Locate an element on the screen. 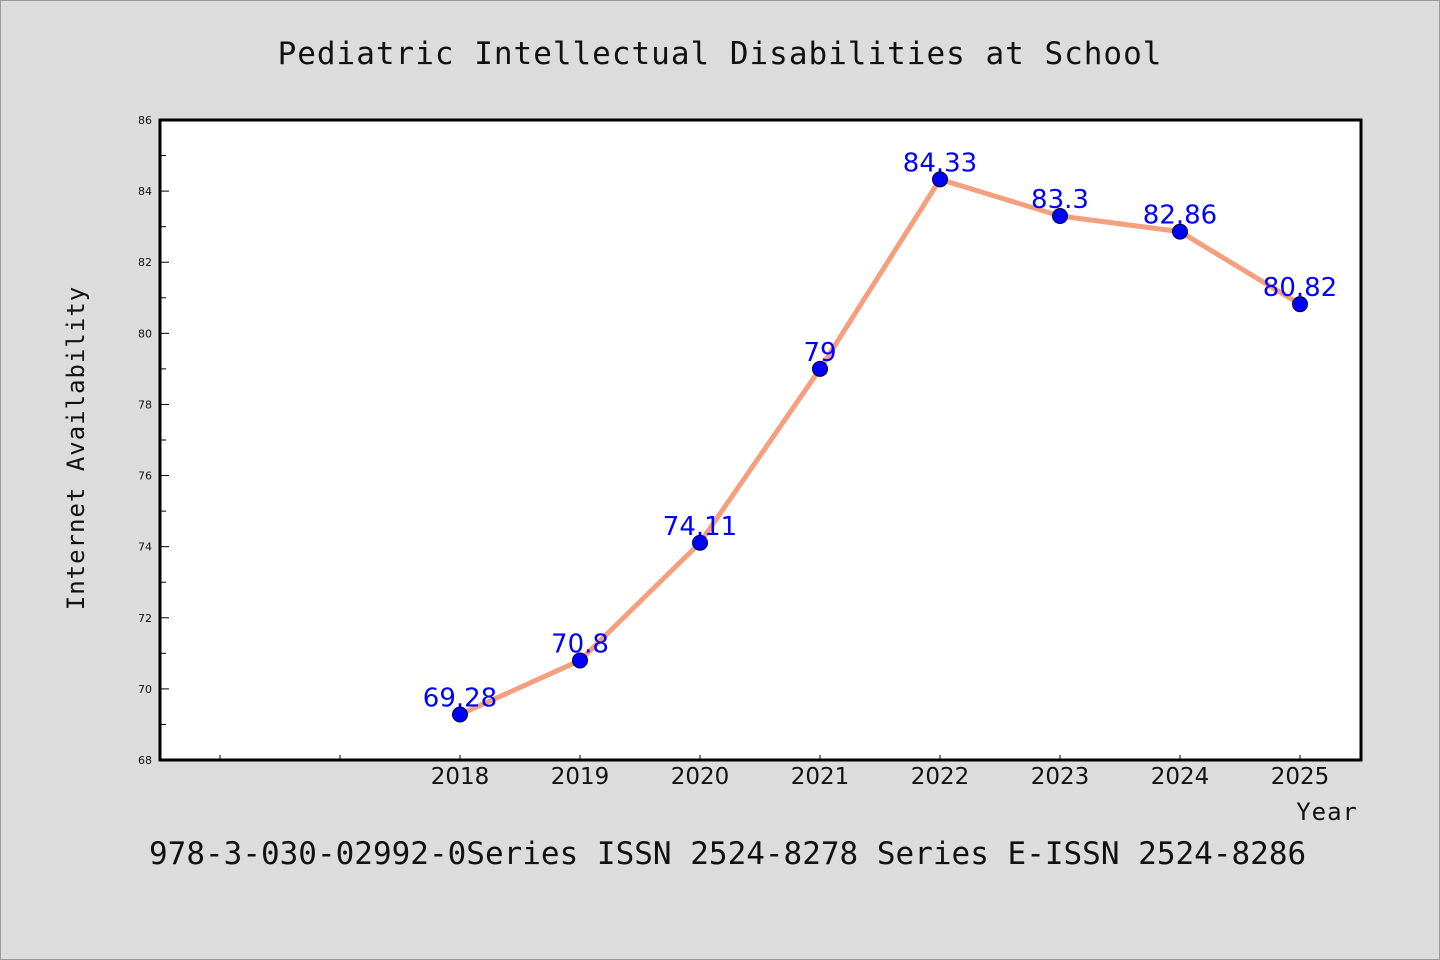 The width and height of the screenshot is (1440, 960). y-tick-label: 82 is located at coordinates (145, 262).